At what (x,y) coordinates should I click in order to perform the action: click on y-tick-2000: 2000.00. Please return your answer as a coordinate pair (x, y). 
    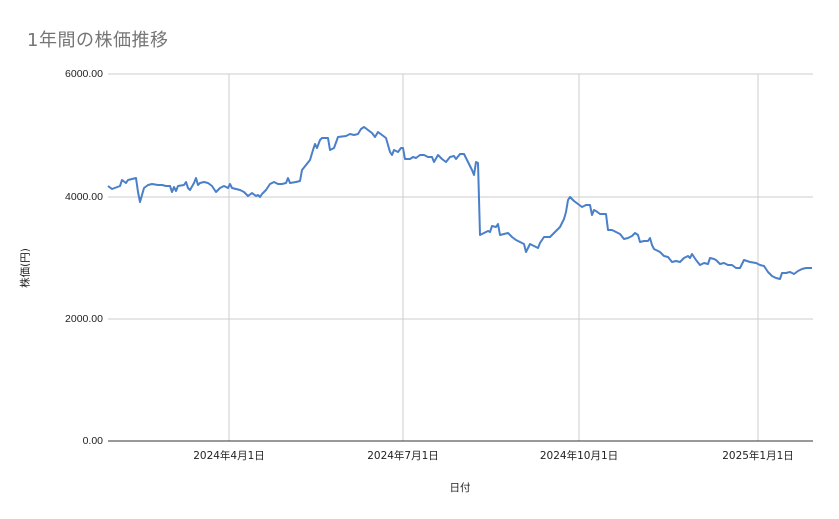
    Looking at the image, I should click on (84, 319).